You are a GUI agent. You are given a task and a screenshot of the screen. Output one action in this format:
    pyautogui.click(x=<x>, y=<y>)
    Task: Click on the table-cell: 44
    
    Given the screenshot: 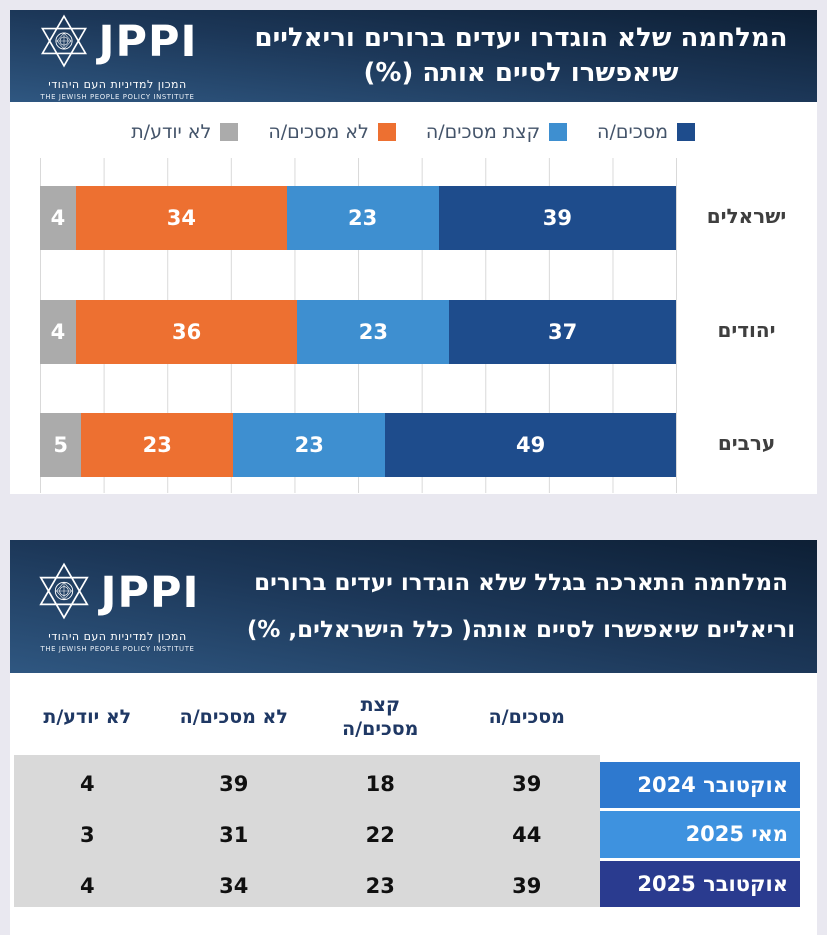 What is the action you would take?
    pyautogui.click(x=527, y=834)
    